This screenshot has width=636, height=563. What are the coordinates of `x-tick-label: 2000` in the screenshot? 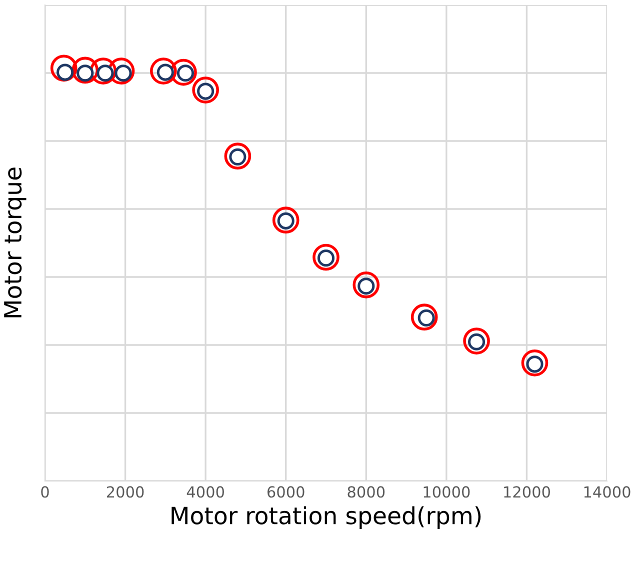 It's located at (125, 492).